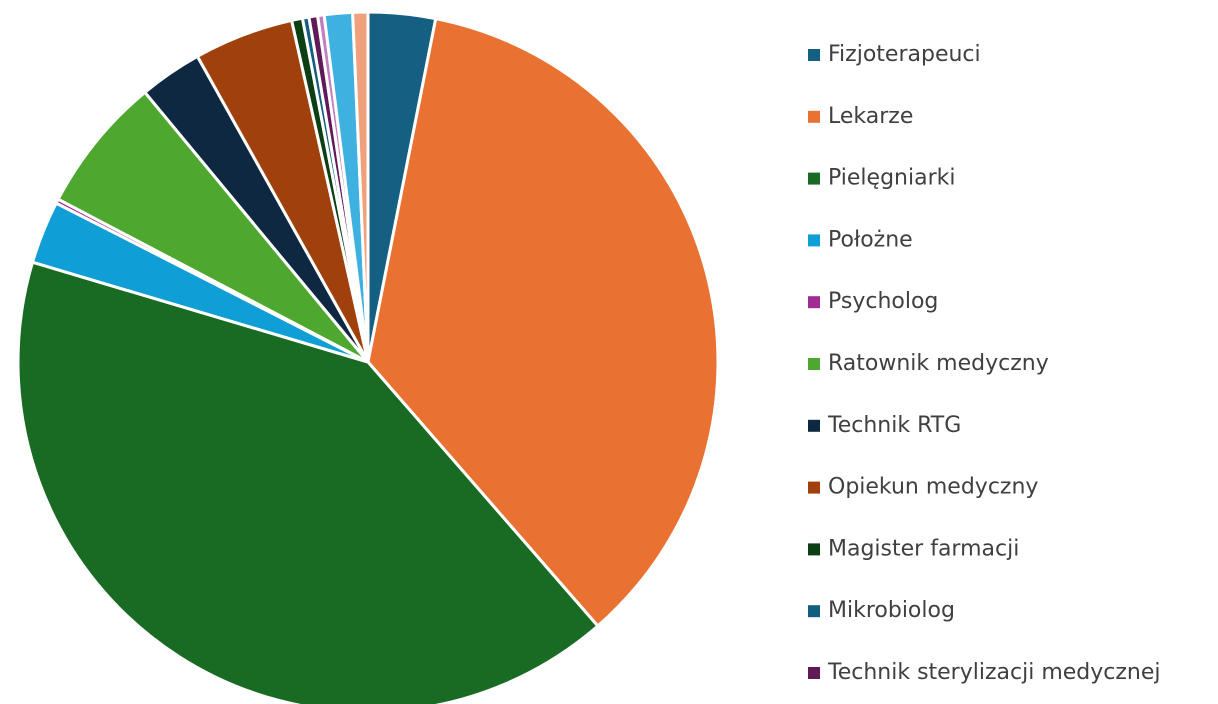 This screenshot has height=704, width=1218. Describe the element at coordinates (894, 425) in the screenshot. I see `legend-label: Technik RTG` at that location.